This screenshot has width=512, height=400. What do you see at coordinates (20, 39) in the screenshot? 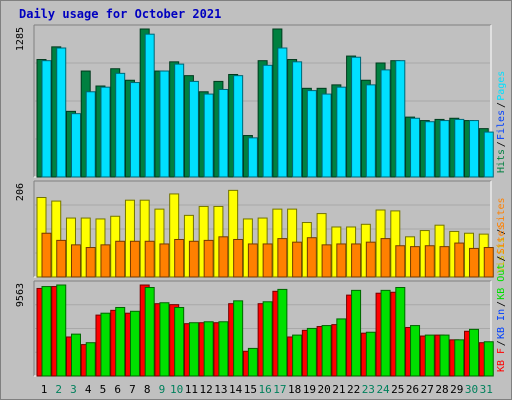
I see `panel-max-label: 1285` at bounding box center [20, 39].